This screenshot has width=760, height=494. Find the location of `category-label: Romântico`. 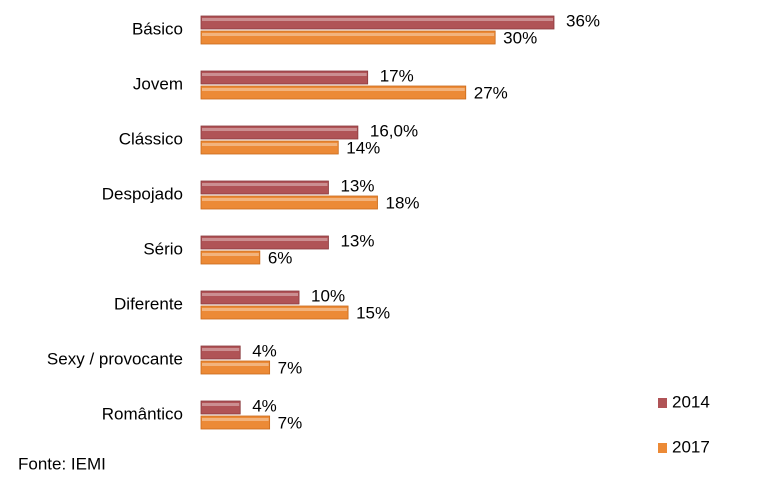

category-label: Romântico is located at coordinates (142, 413).